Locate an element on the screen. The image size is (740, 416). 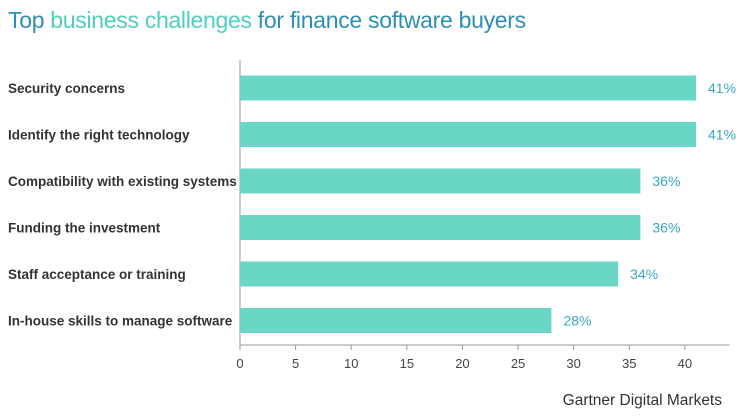
x-tick-label: 35 is located at coordinates (629, 363).